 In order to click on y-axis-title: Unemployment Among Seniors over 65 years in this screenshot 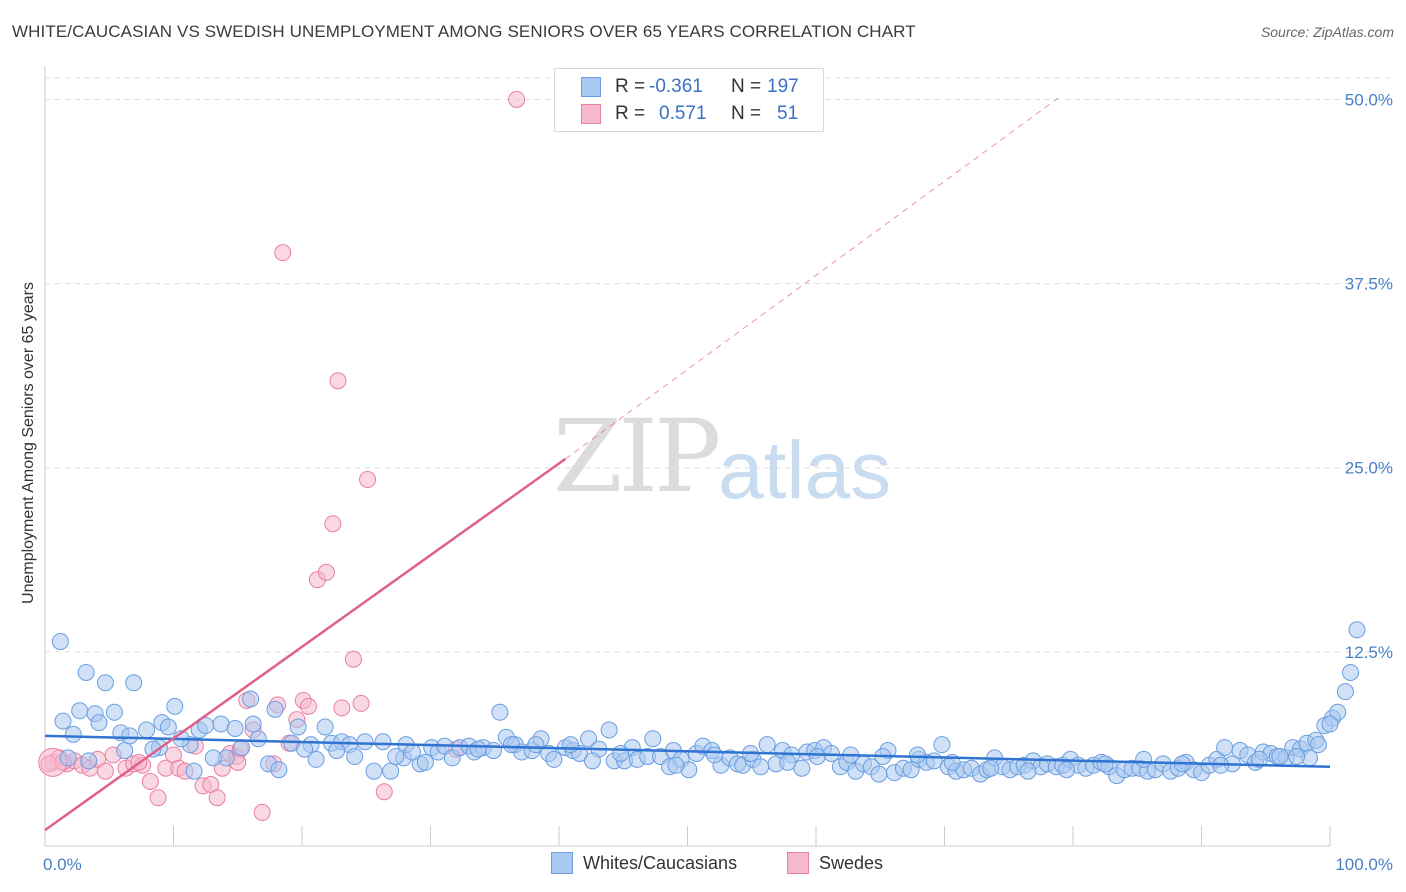, I will do `click(28, 443)`.